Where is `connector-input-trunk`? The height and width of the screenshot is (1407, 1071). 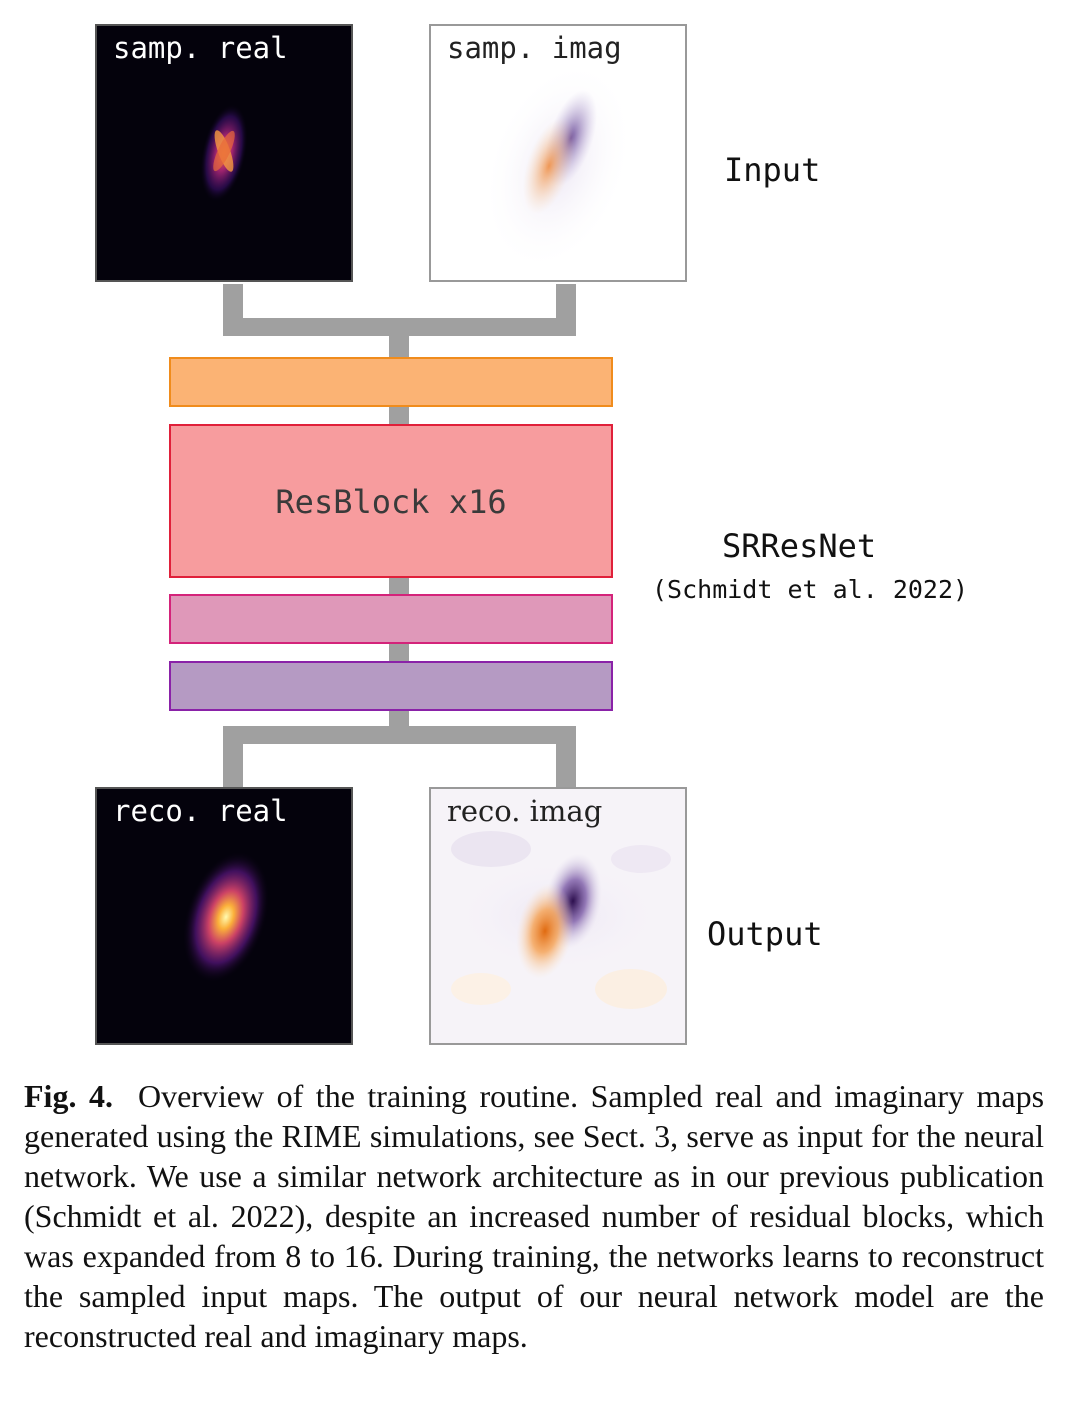 connector-input-trunk is located at coordinates (399, 345).